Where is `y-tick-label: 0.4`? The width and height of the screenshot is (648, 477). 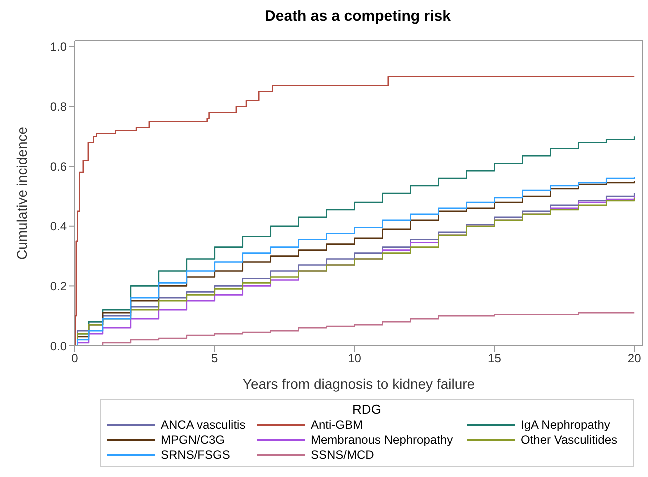
y-tick-label: 0.4 is located at coordinates (59, 227).